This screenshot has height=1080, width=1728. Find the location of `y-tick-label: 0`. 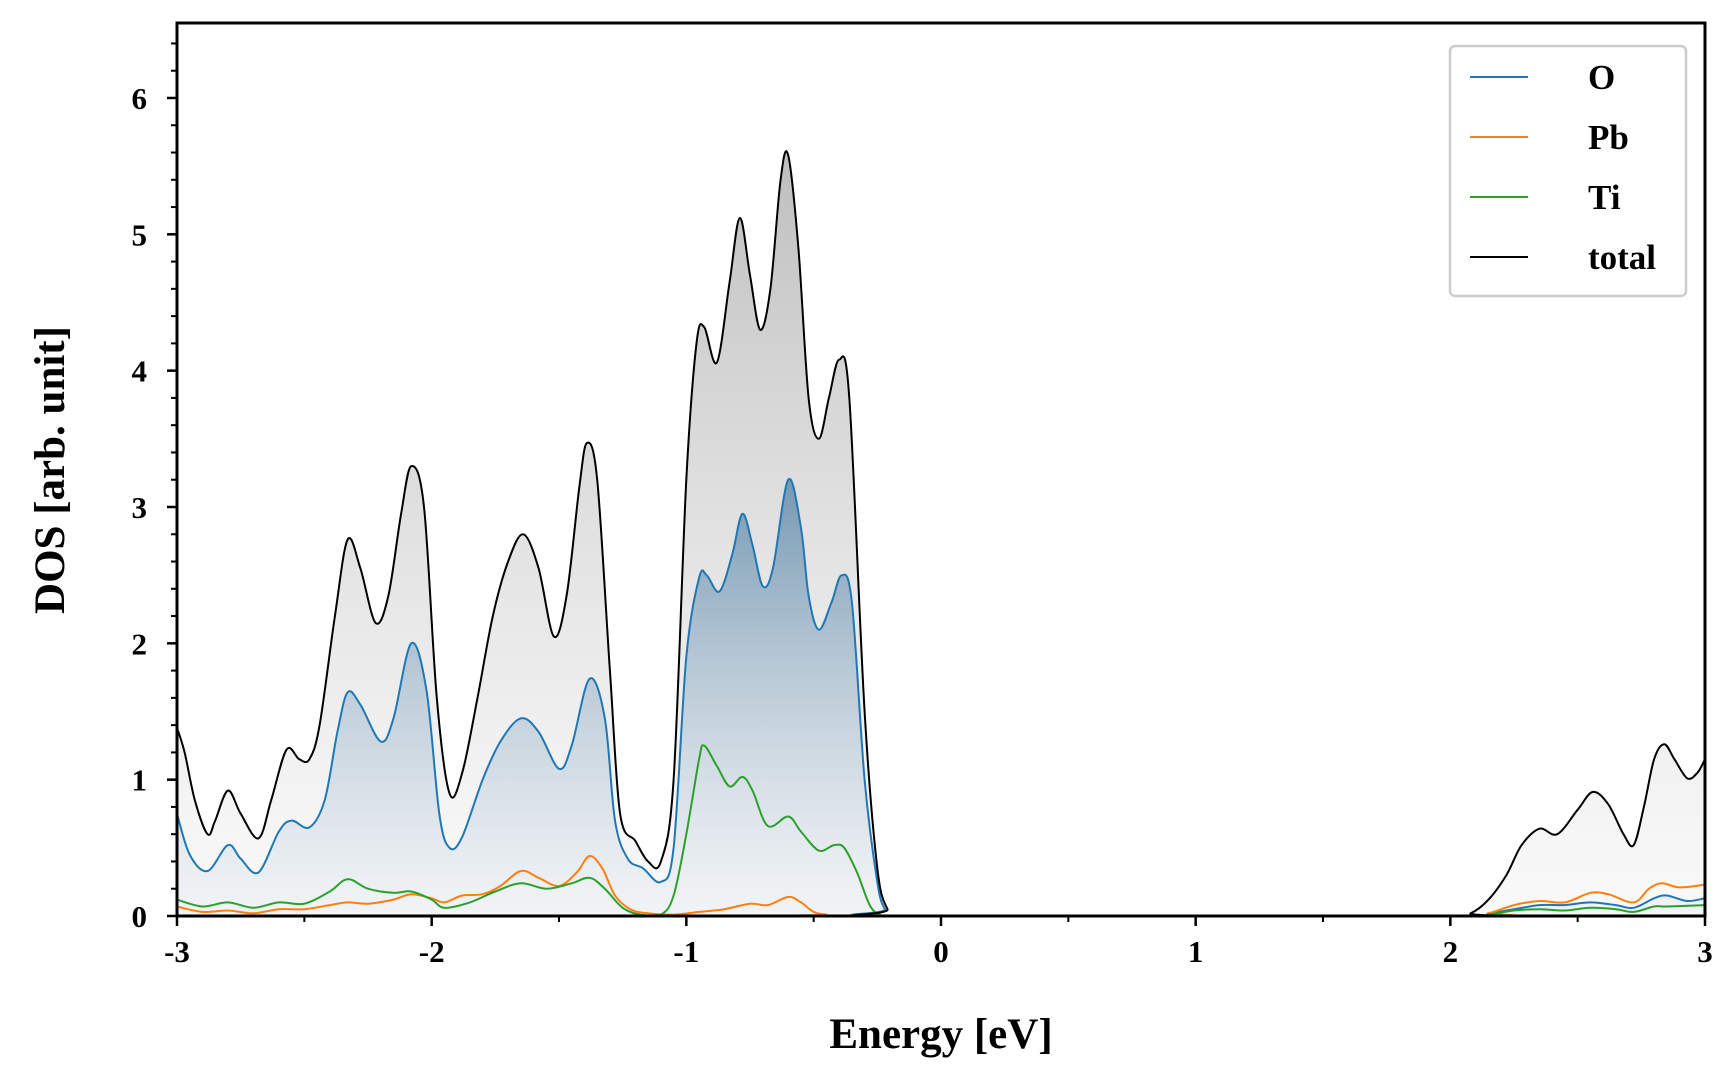

y-tick-label: 0 is located at coordinates (140, 916).